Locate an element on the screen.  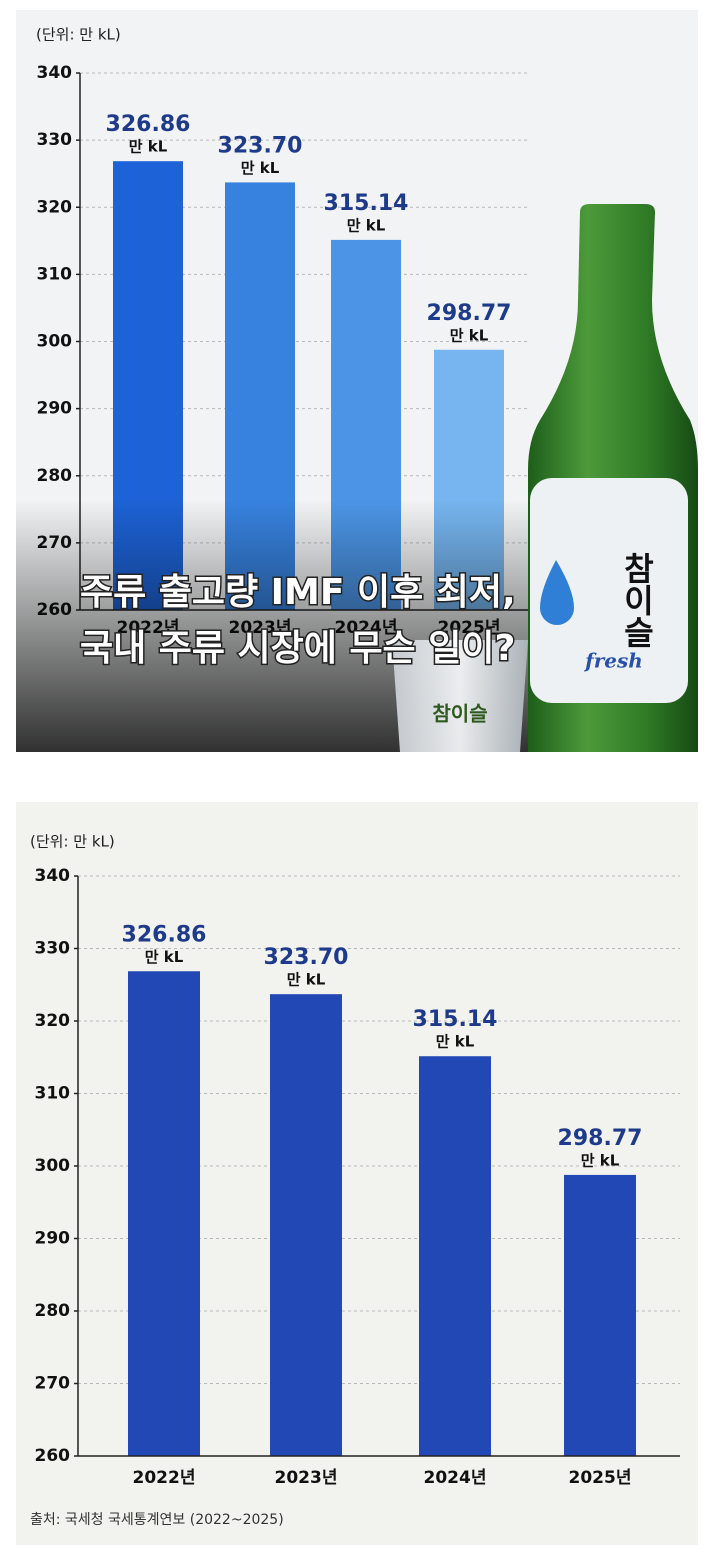
bottle-brand: 참이슬 is located at coordinates (637, 600).